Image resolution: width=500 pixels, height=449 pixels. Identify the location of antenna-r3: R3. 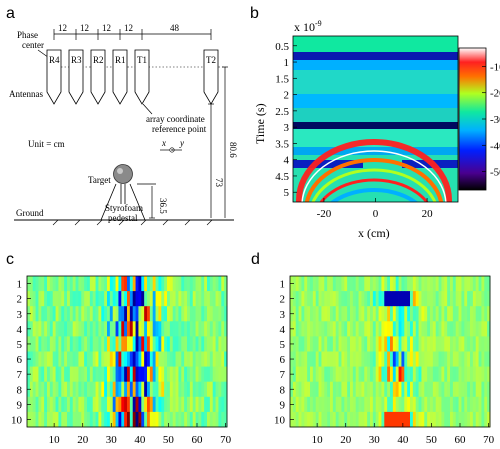
(76, 77).